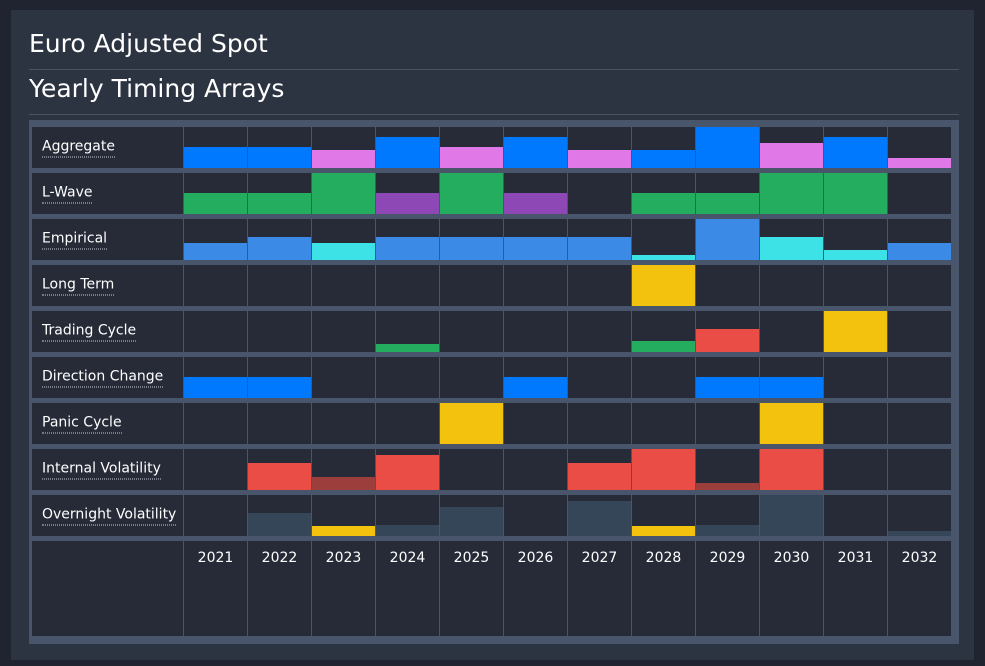 The image size is (985, 666). I want to click on row-label-cell: Internal Volatility, so click(107, 469).